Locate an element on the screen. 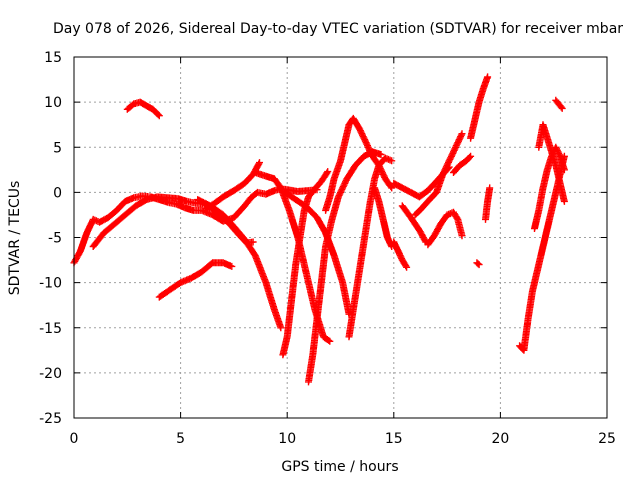  x-tick-label: 25 is located at coordinates (607, 439).